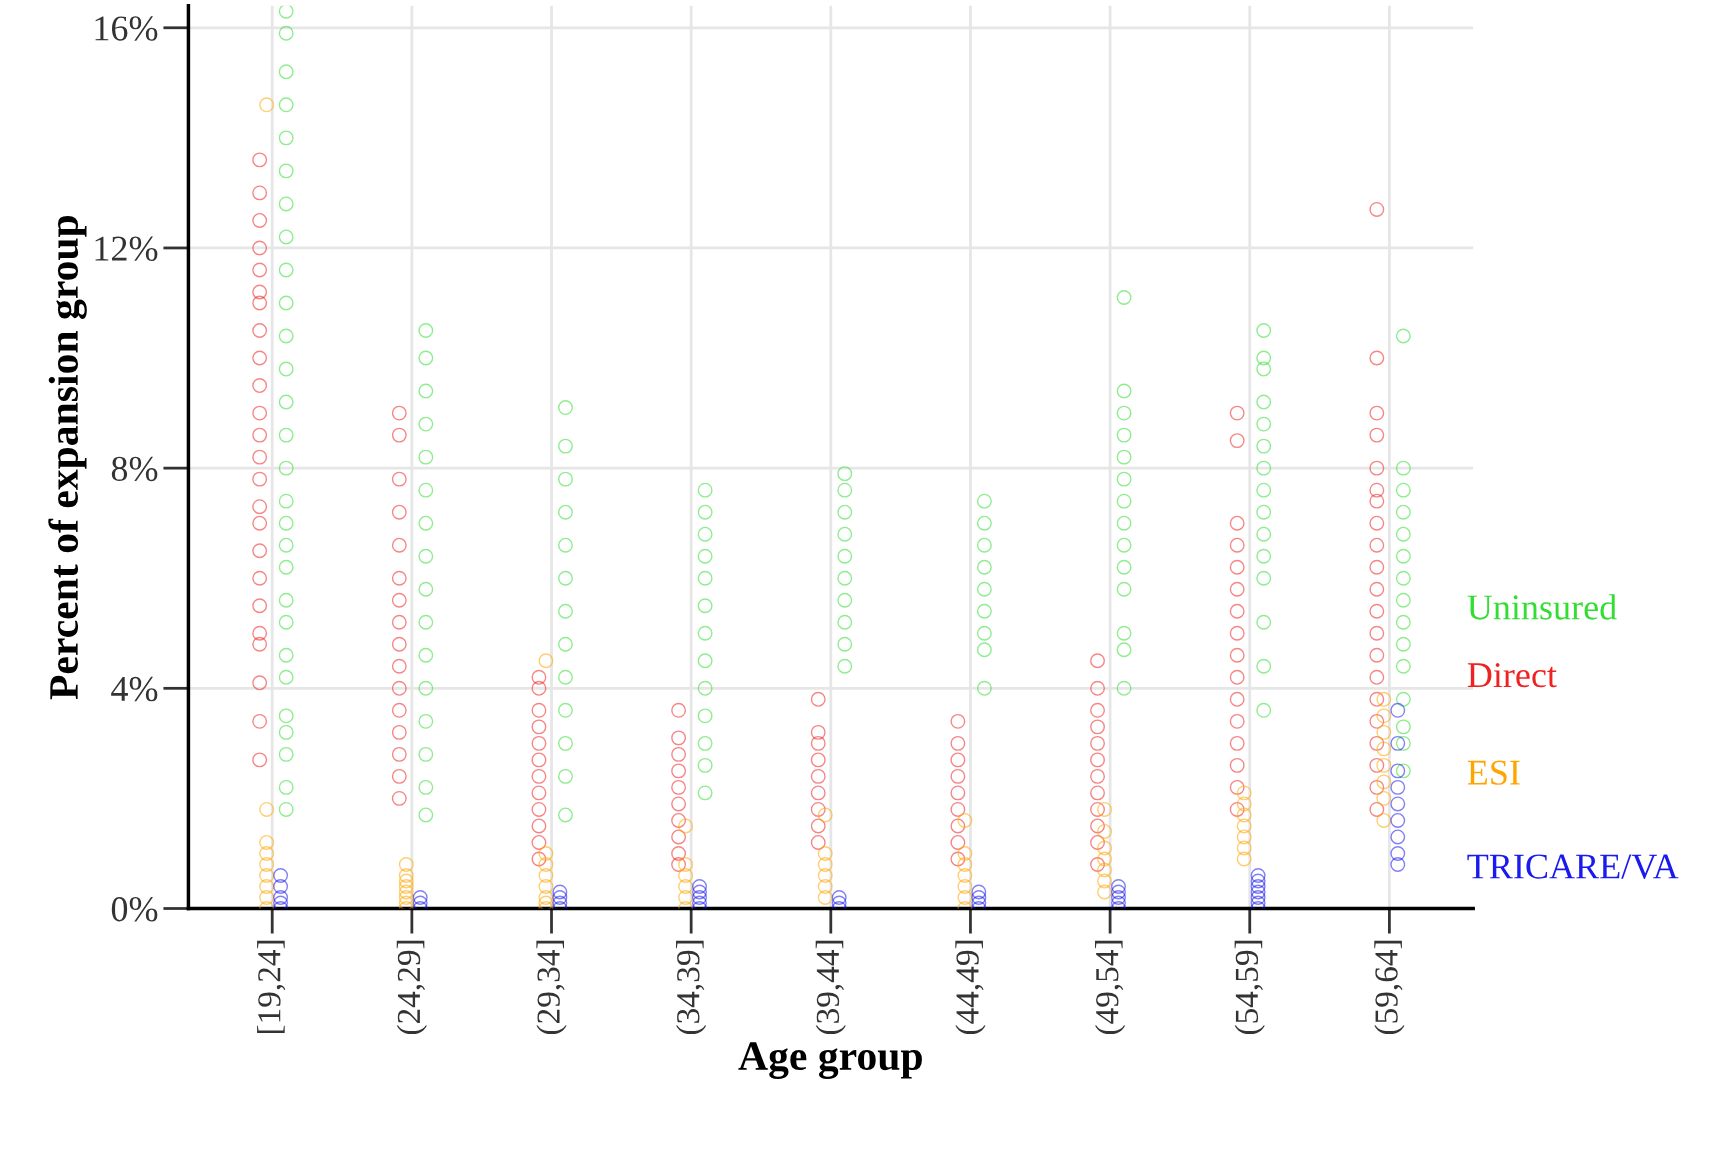 This screenshot has width=1713, height=1150. Describe the element at coordinates (134, 909) in the screenshot. I see `y-tick-label: 0%` at that location.